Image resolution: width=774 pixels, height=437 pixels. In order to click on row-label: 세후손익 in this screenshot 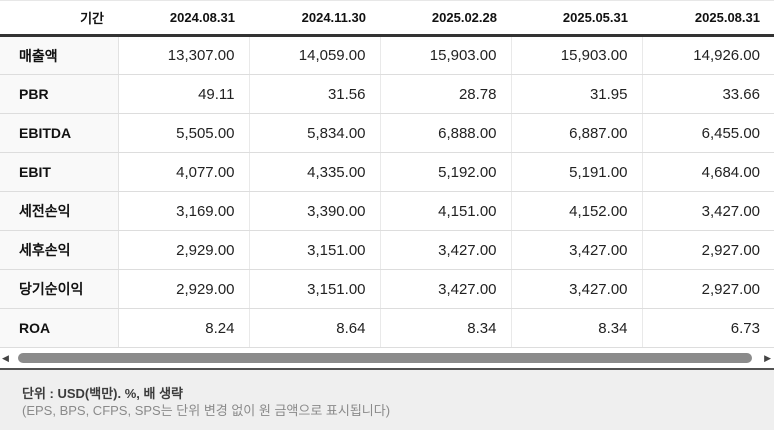, I will do `click(59, 250)`.